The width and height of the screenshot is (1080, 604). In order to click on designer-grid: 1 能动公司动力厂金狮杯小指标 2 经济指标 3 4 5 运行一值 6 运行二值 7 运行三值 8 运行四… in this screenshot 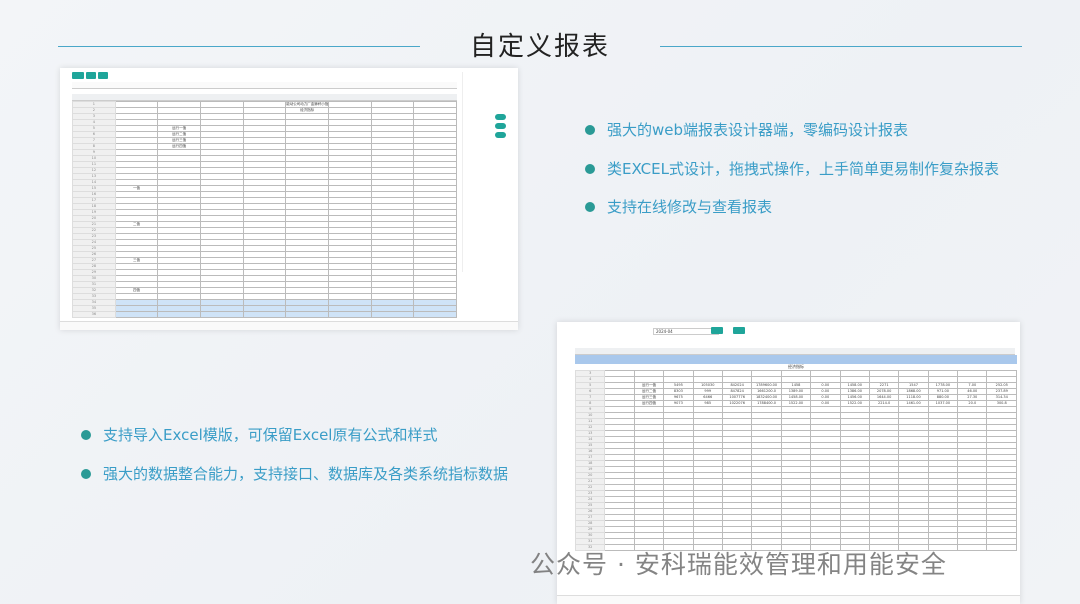, I will do `click(264, 209)`.